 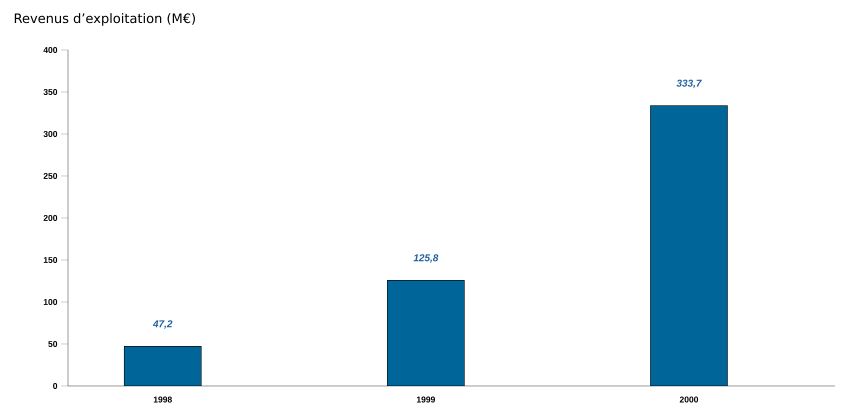 I want to click on y-tick-label: 200, so click(x=51, y=217).